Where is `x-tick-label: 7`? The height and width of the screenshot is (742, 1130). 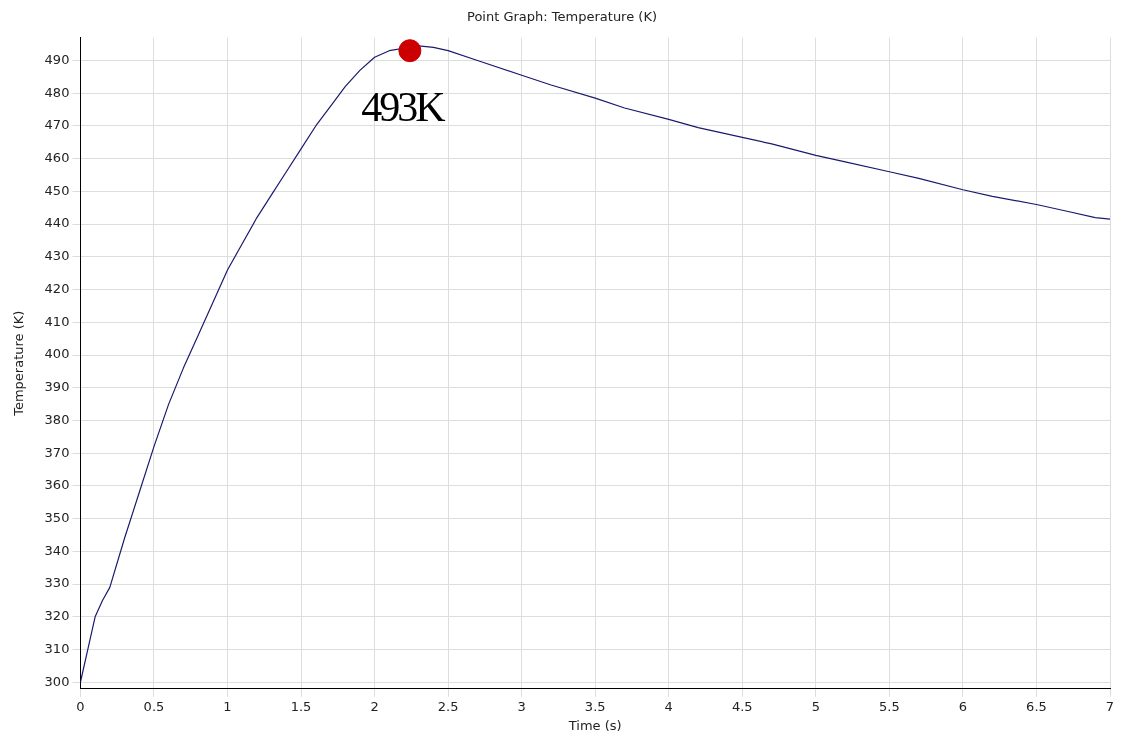
x-tick-label: 7 is located at coordinates (1110, 706).